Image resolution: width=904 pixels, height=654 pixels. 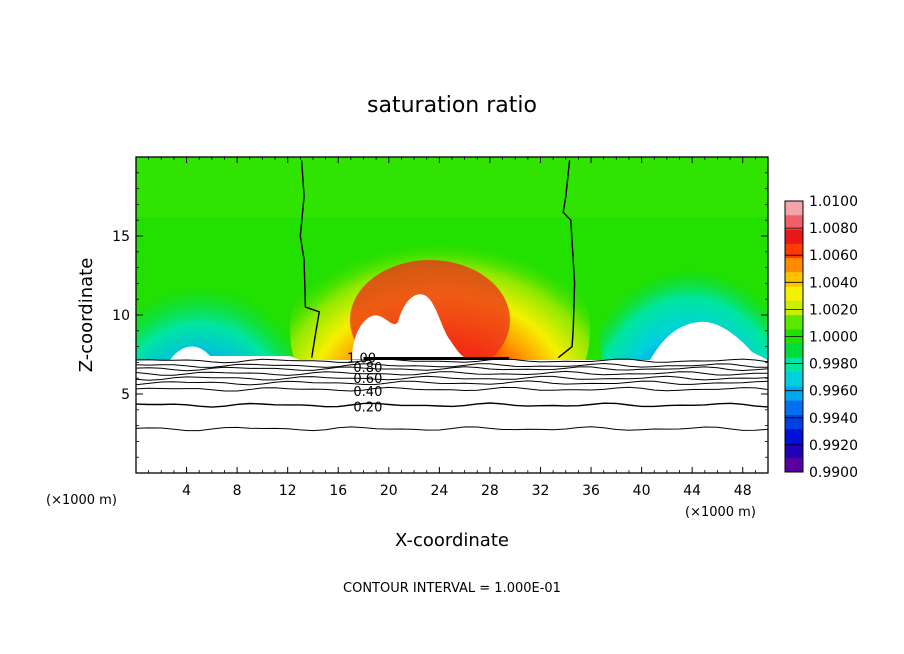 I want to click on x-tick-label: 16, so click(x=338, y=491).